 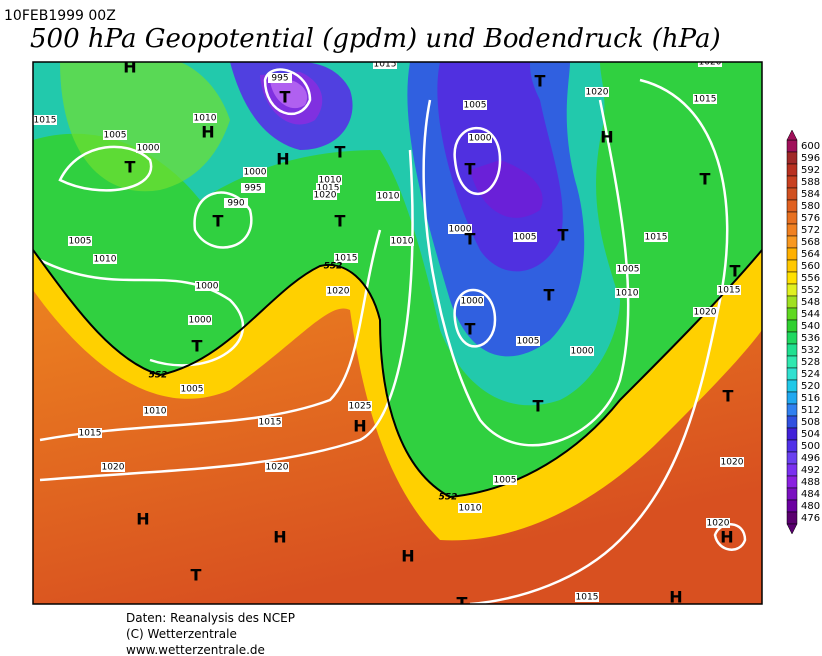 What do you see at coordinates (810, 290) in the screenshot?
I see `colorbar-label: 552` at bounding box center [810, 290].